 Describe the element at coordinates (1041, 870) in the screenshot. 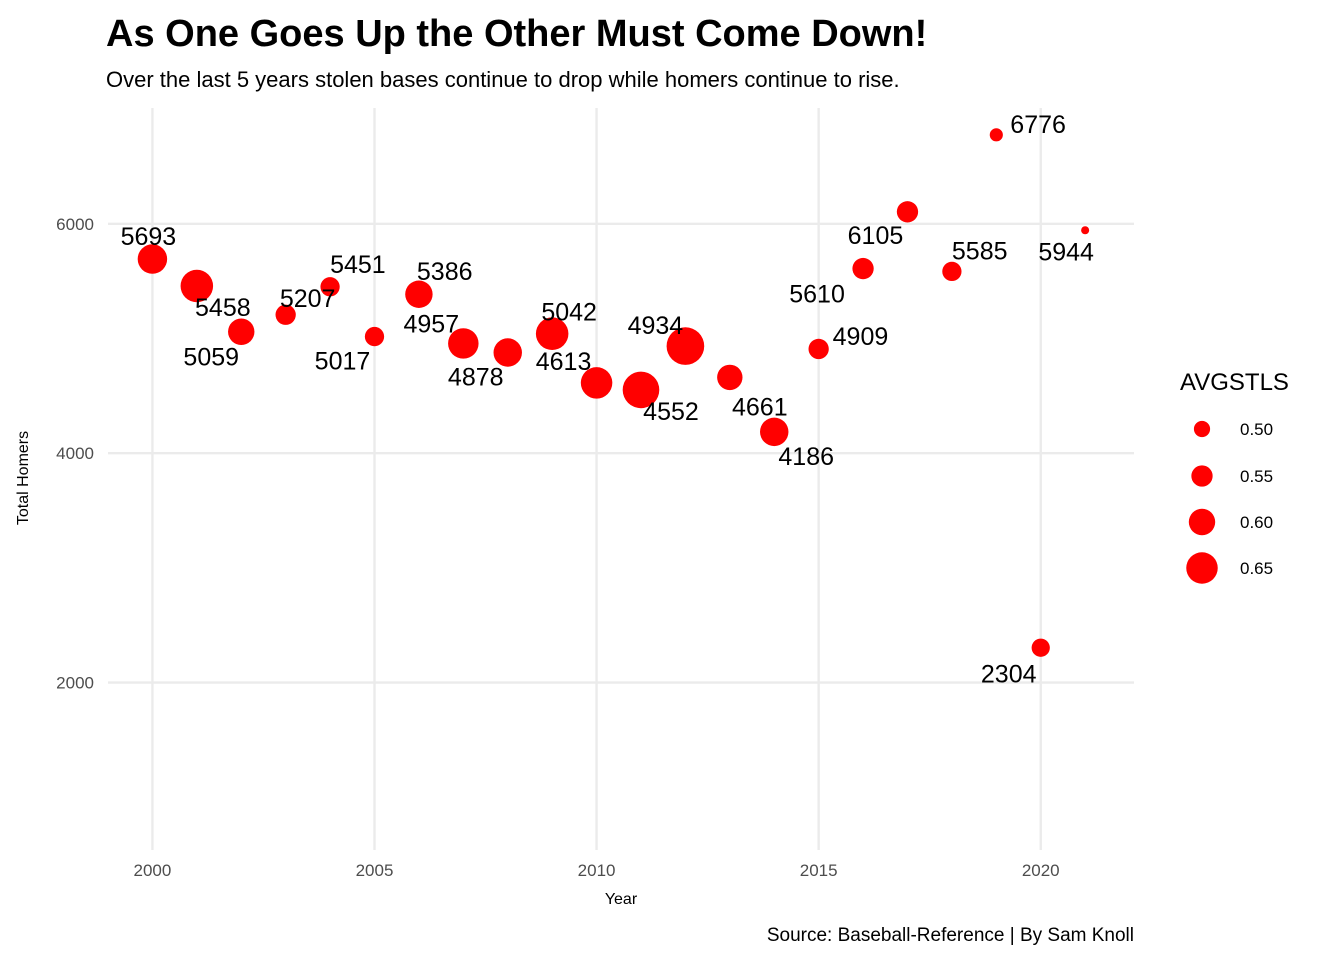

I see `x-tick-label: 2020` at that location.